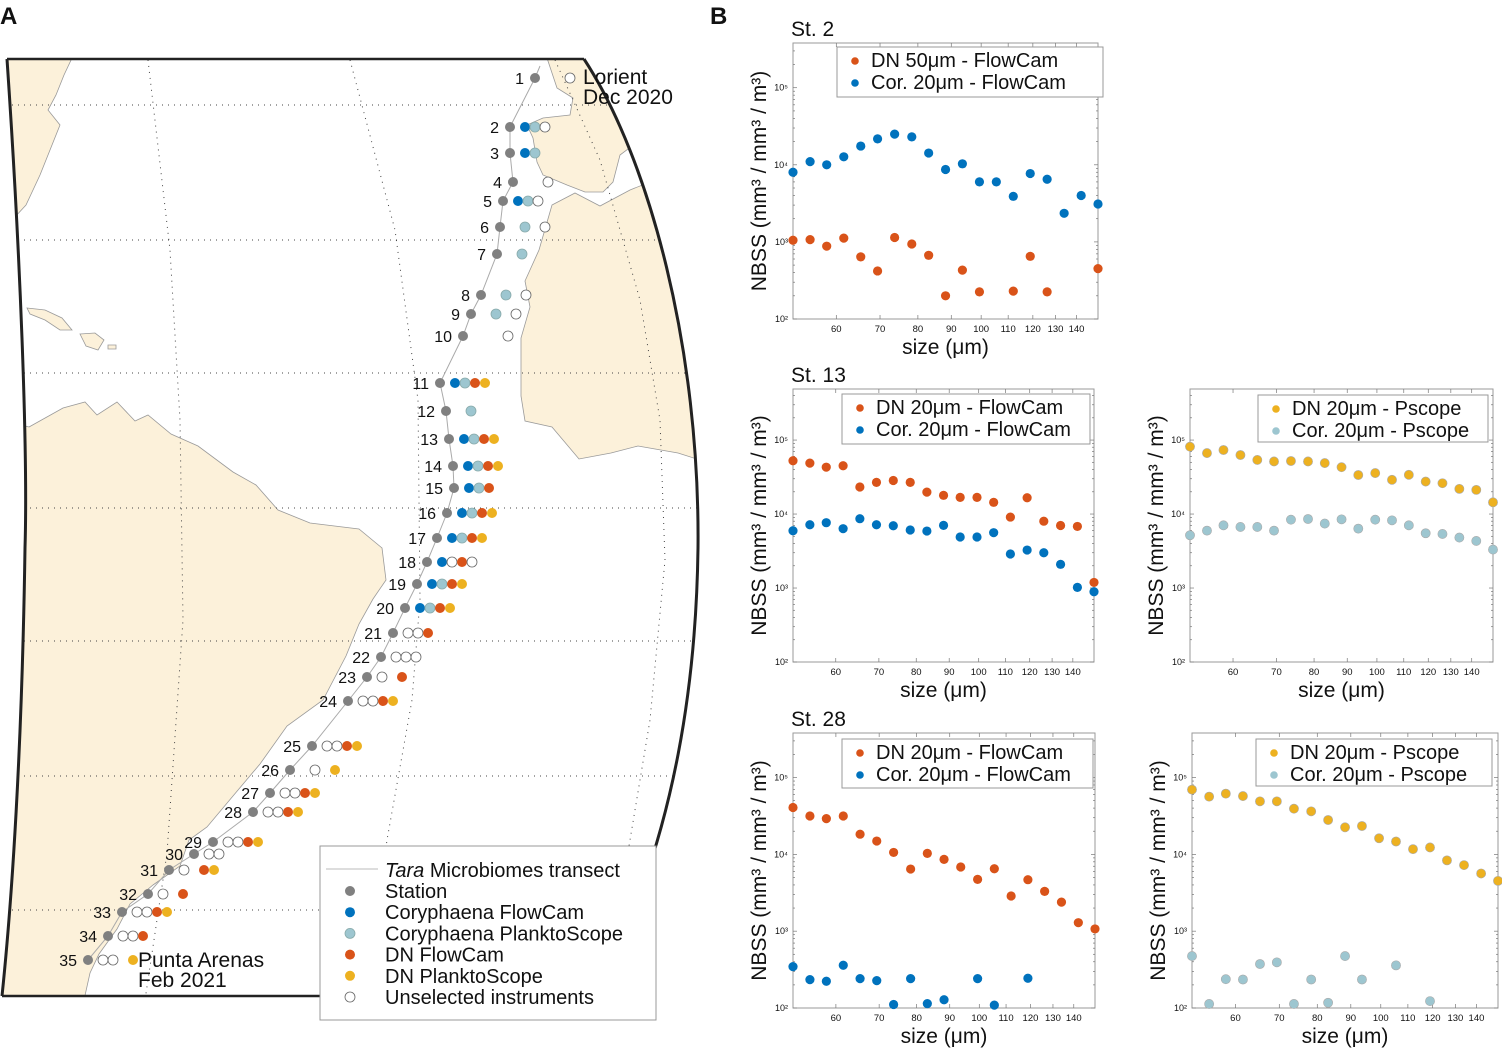  I want to click on legend-item-label: Coryphaena FlowCam, so click(484, 913).